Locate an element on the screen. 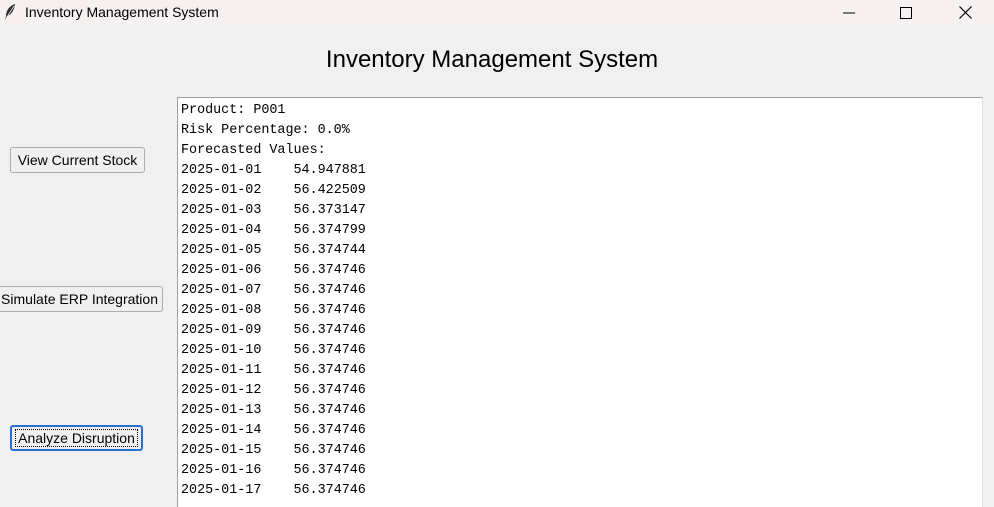 The width and height of the screenshot is (994, 507). forecast-row: 2025-01-16 56.374746 is located at coordinates (581, 471).